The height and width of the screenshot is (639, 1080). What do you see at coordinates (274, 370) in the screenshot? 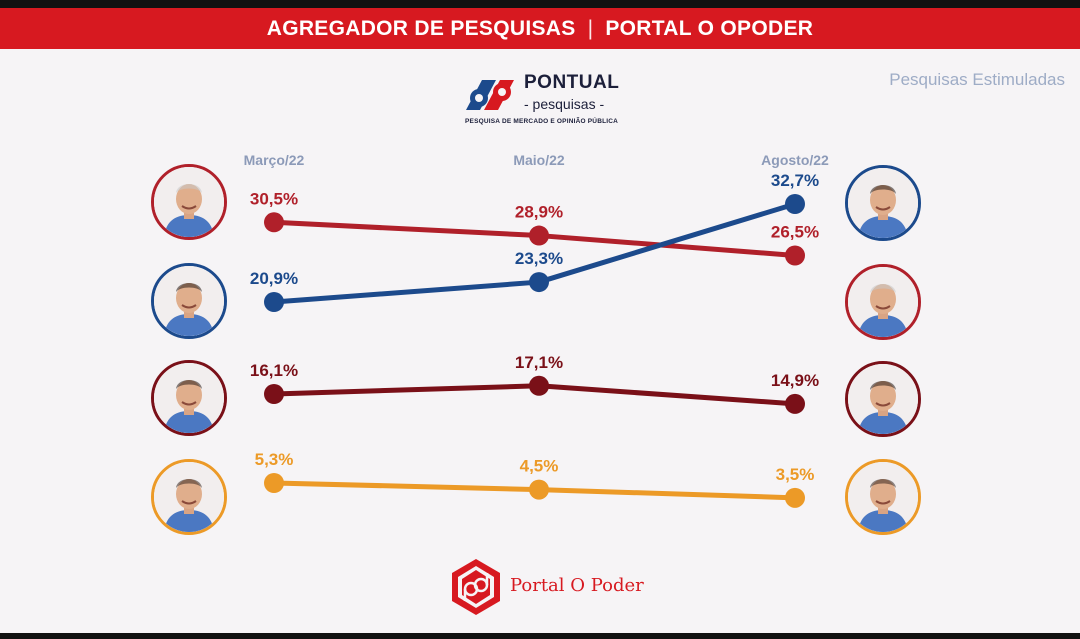
I see `data-label-s3: 16,1%` at bounding box center [274, 370].